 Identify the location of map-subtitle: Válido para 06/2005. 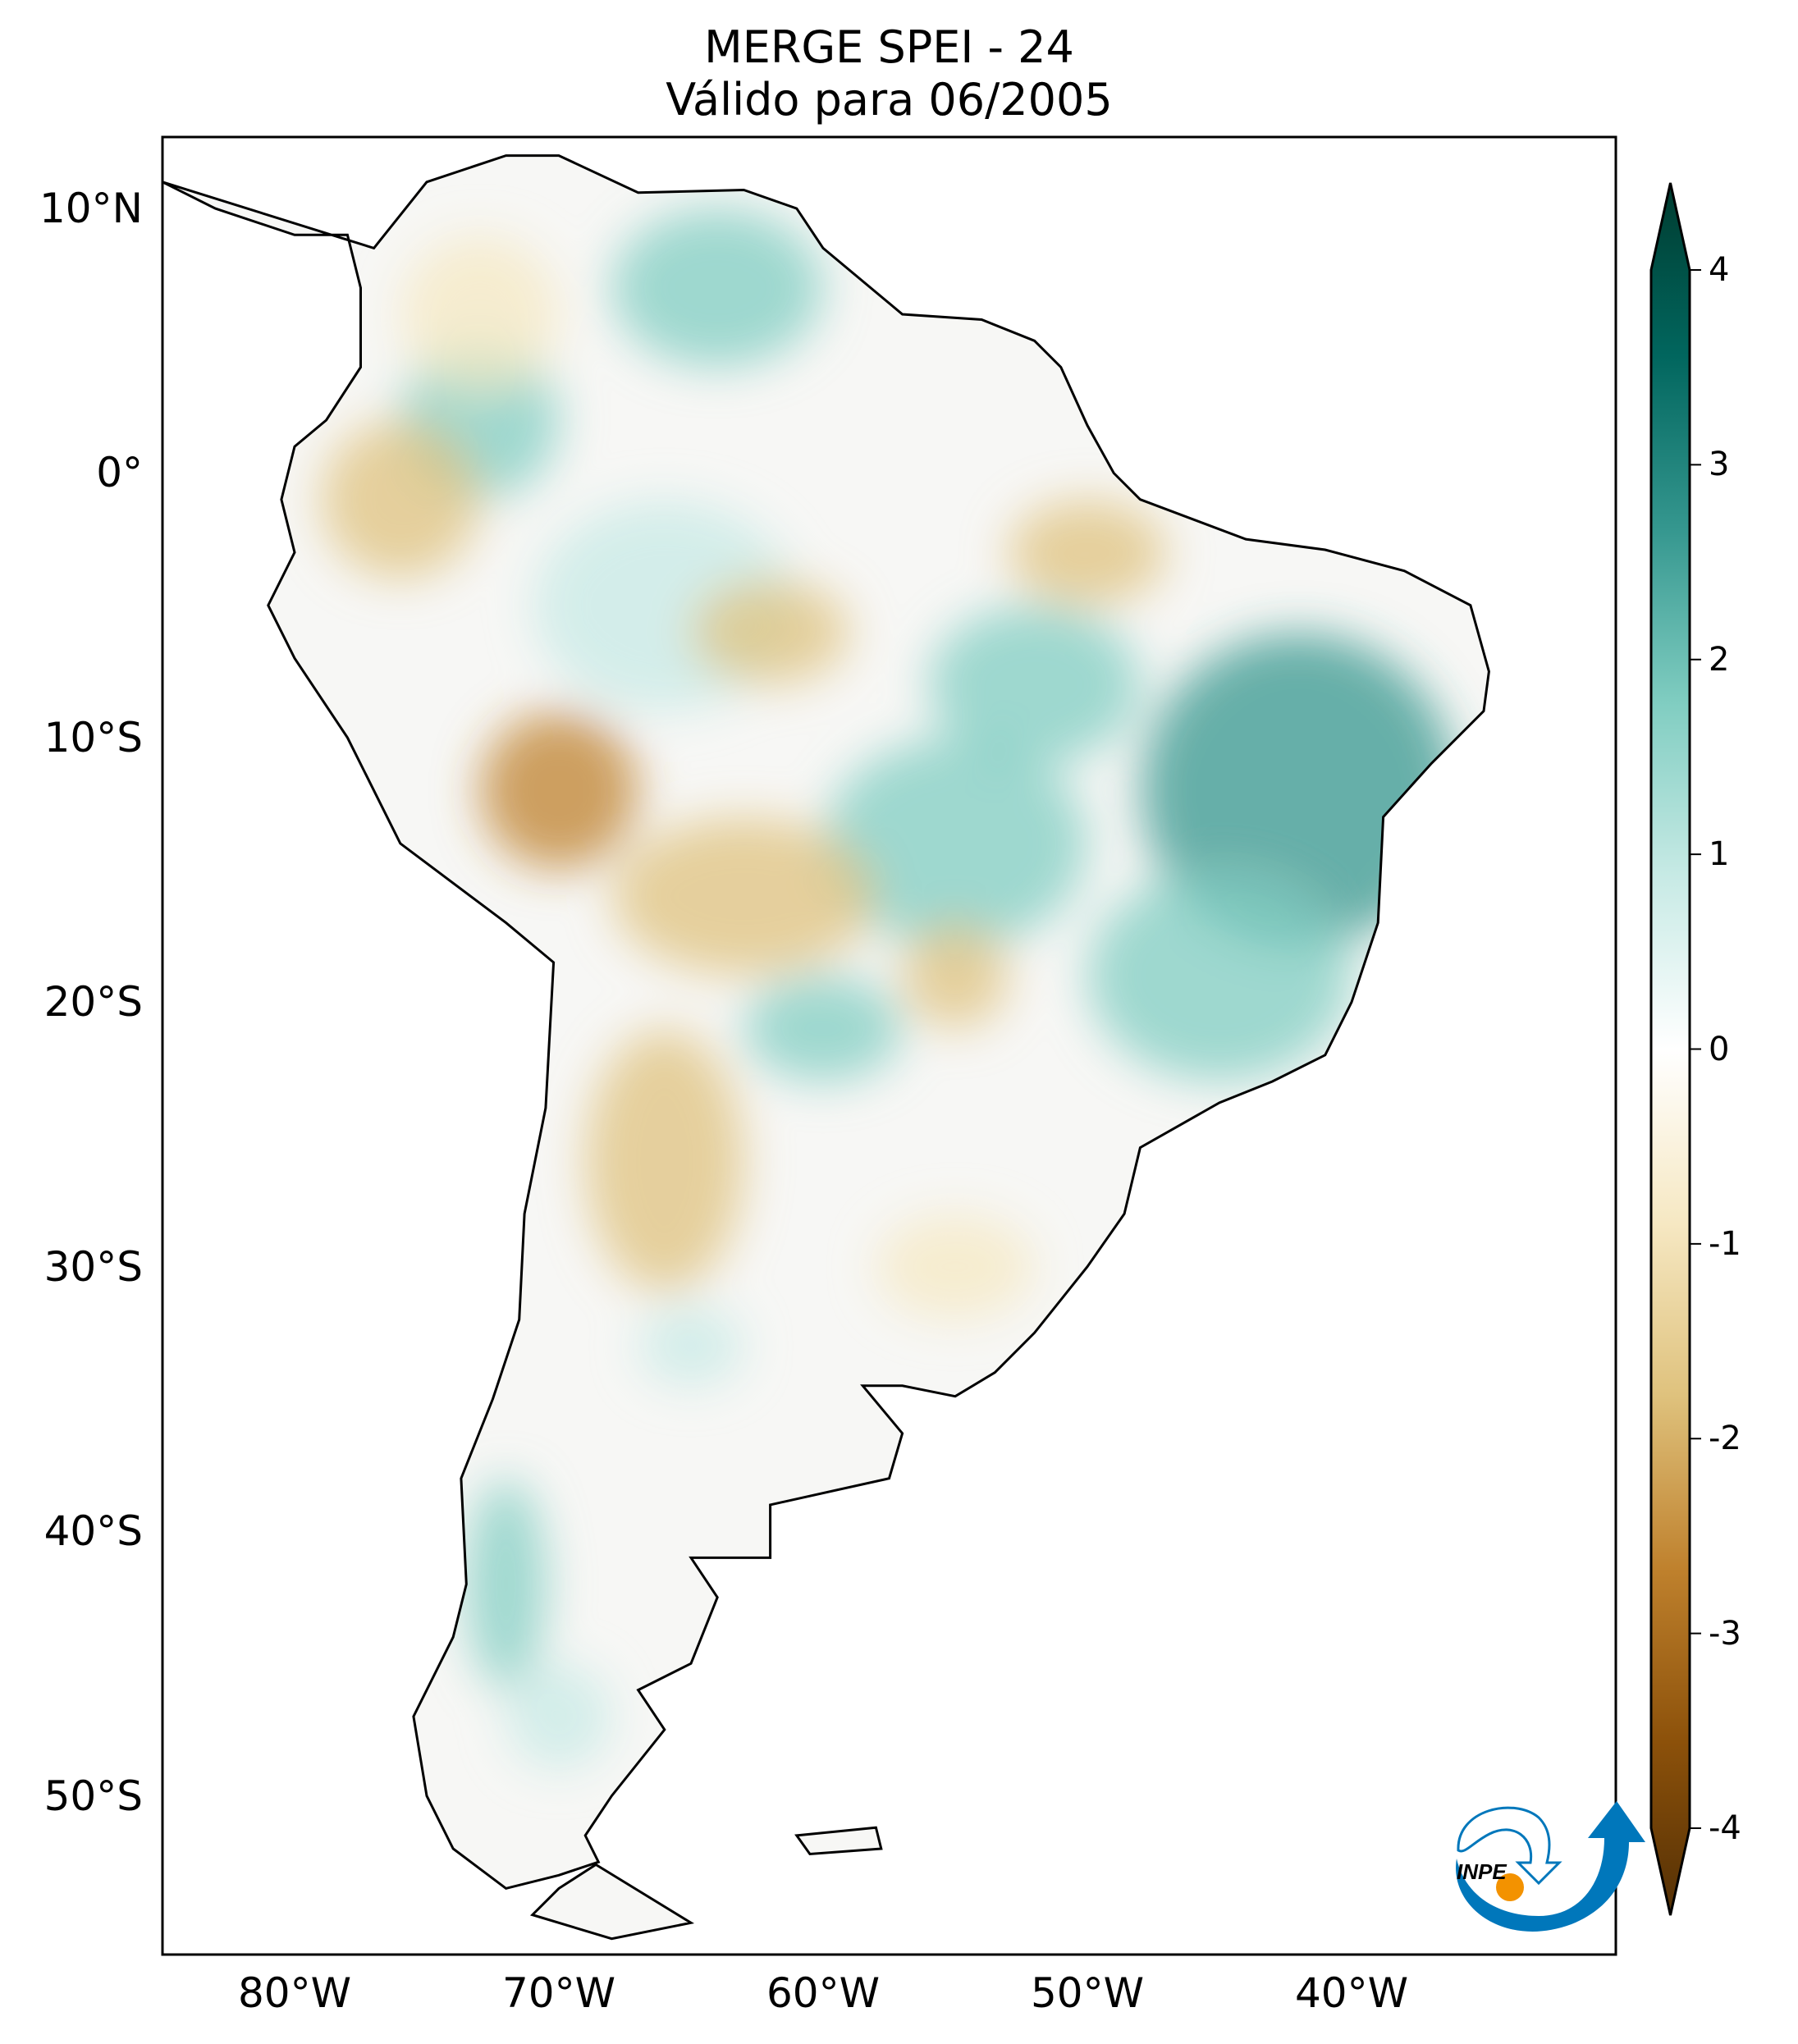
(889, 100).